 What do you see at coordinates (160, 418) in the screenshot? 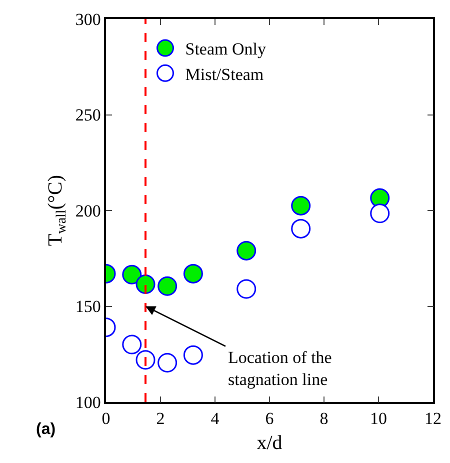
I see `x-tick-label: 2` at bounding box center [160, 418].